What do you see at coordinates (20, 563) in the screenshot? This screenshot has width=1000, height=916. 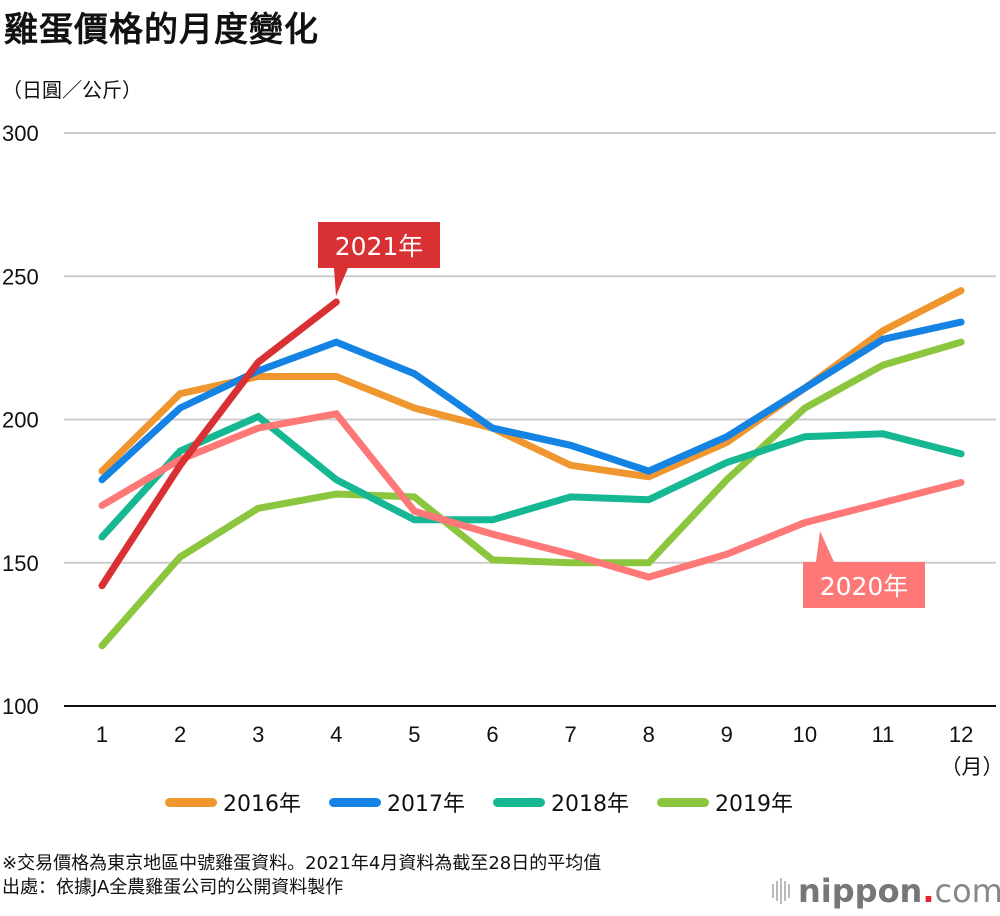 I see `y-tick-label: 150` at bounding box center [20, 563].